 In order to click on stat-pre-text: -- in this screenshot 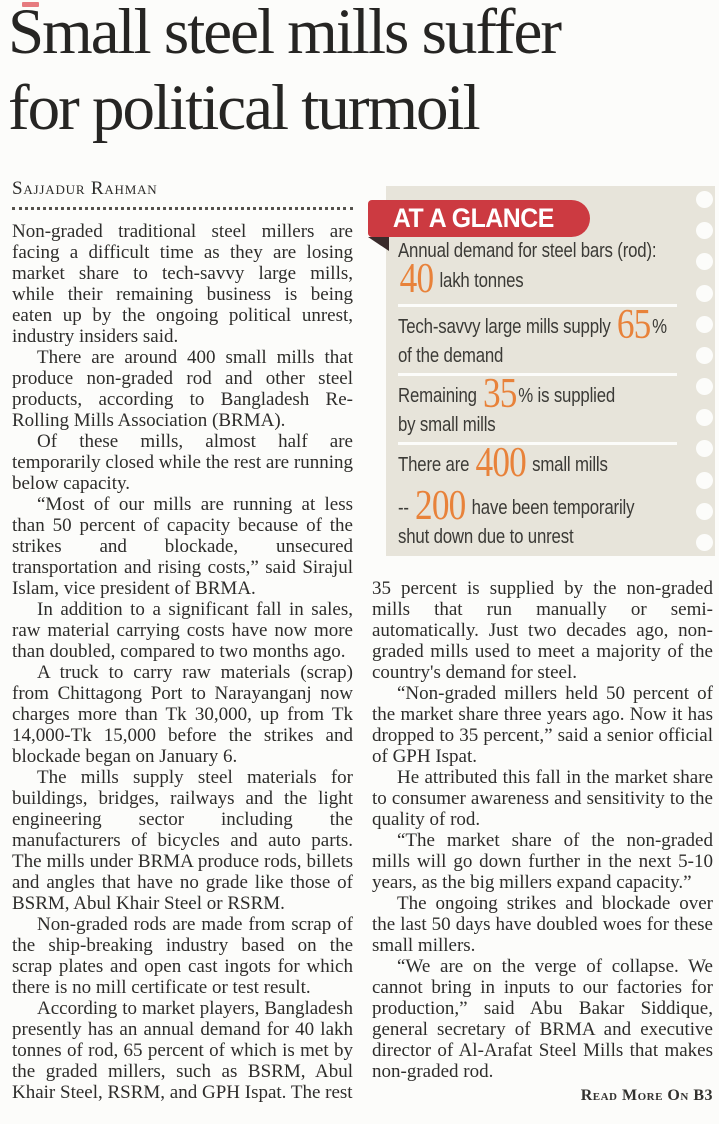, I will do `click(406, 508)`.